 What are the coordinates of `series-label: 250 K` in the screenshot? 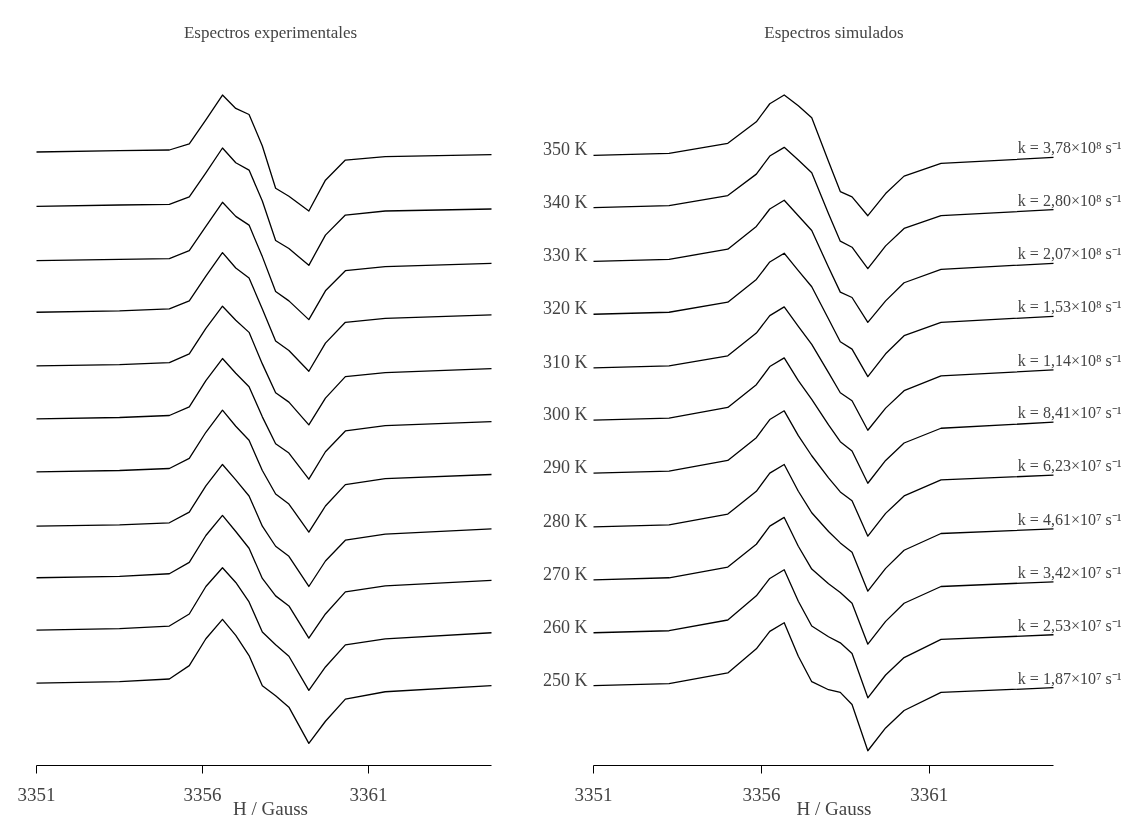 It's located at (565, 679).